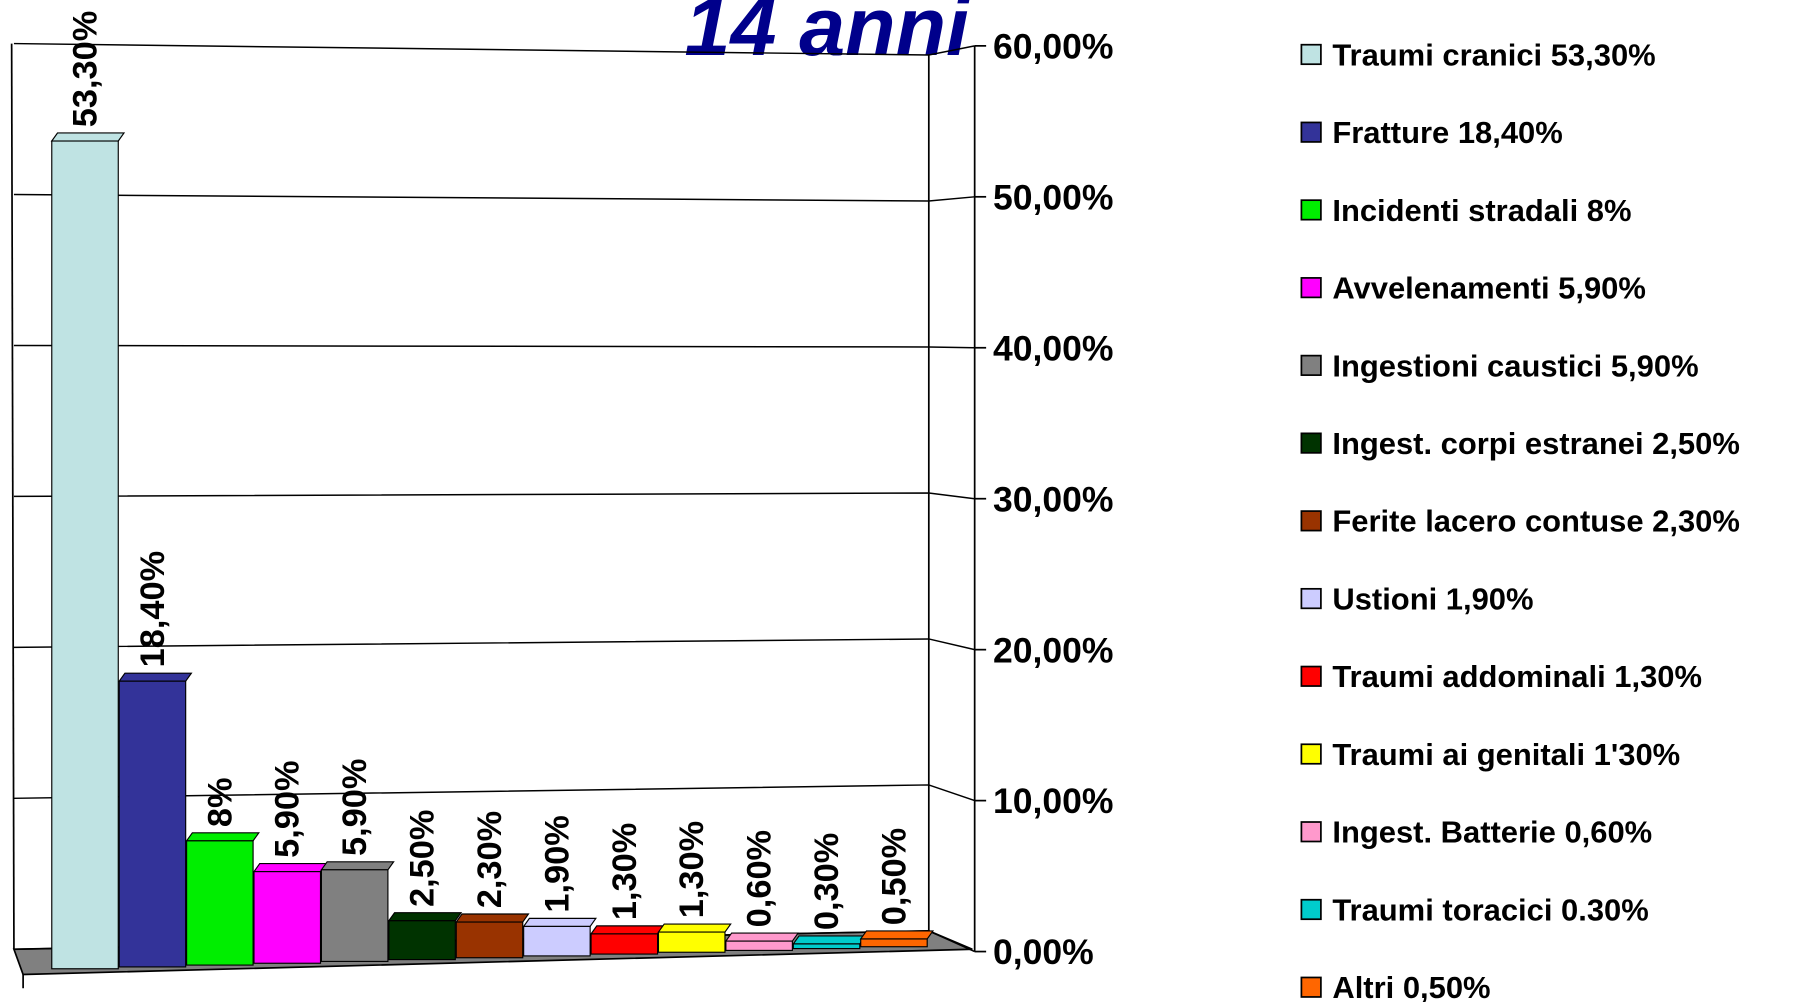  I want to click on value-label: 1,90%, so click(557, 863).